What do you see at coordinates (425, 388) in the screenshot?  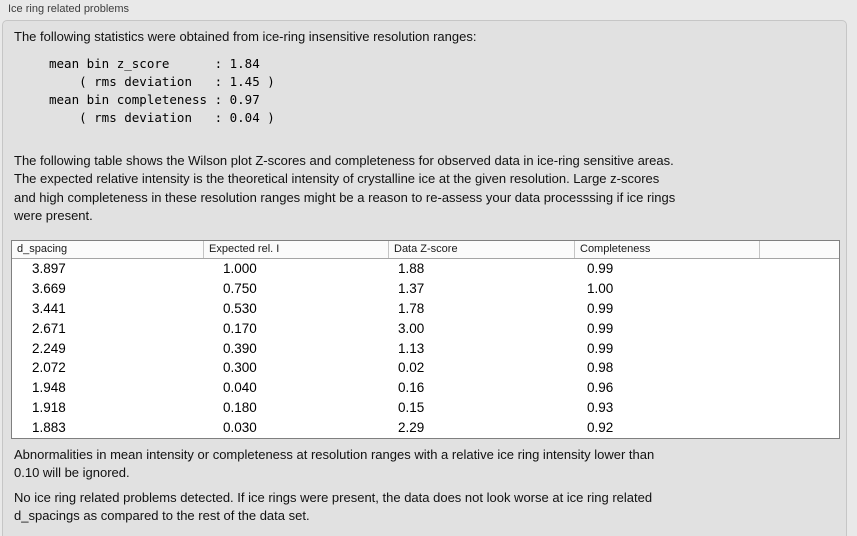 I see `table-row: 1.948 0.040 0.16 0.96` at bounding box center [425, 388].